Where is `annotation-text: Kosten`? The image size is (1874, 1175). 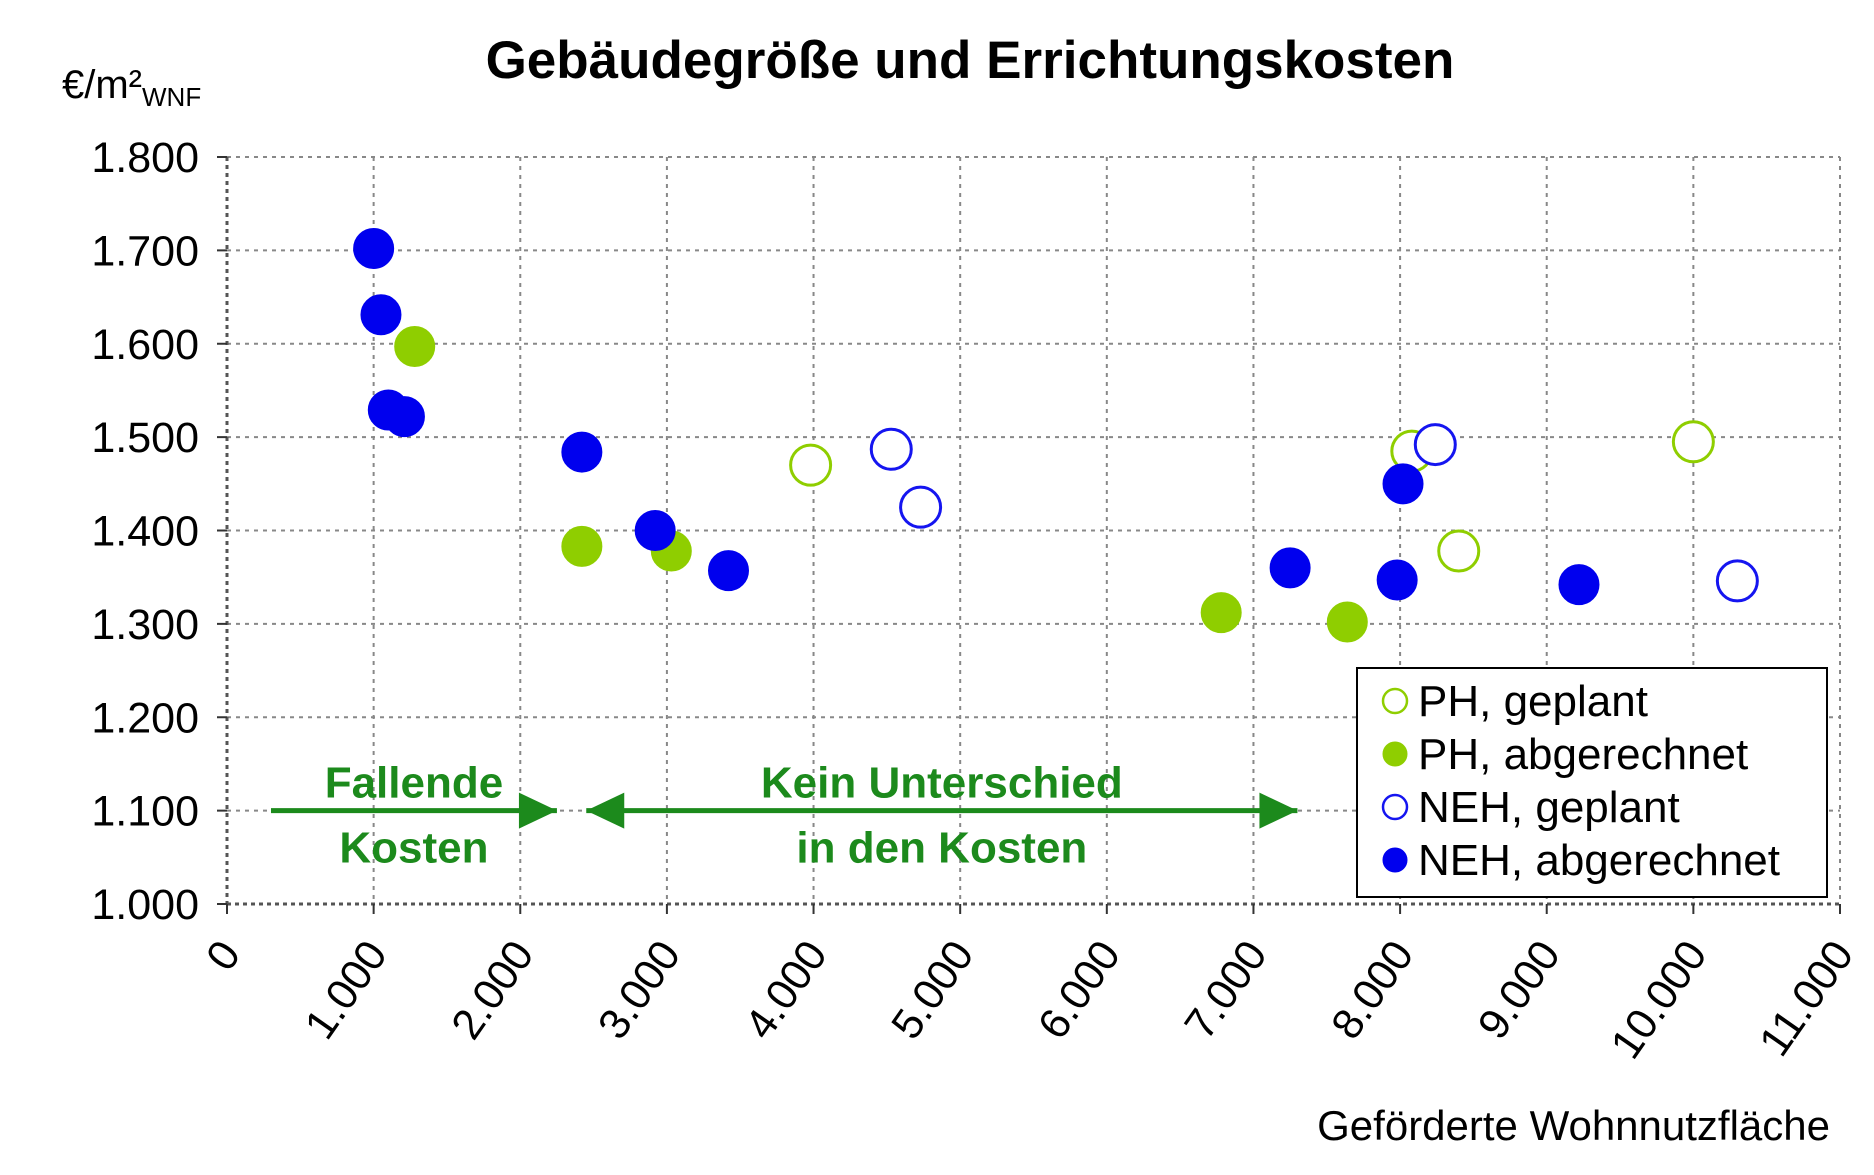
annotation-text: Kosten is located at coordinates (413, 848).